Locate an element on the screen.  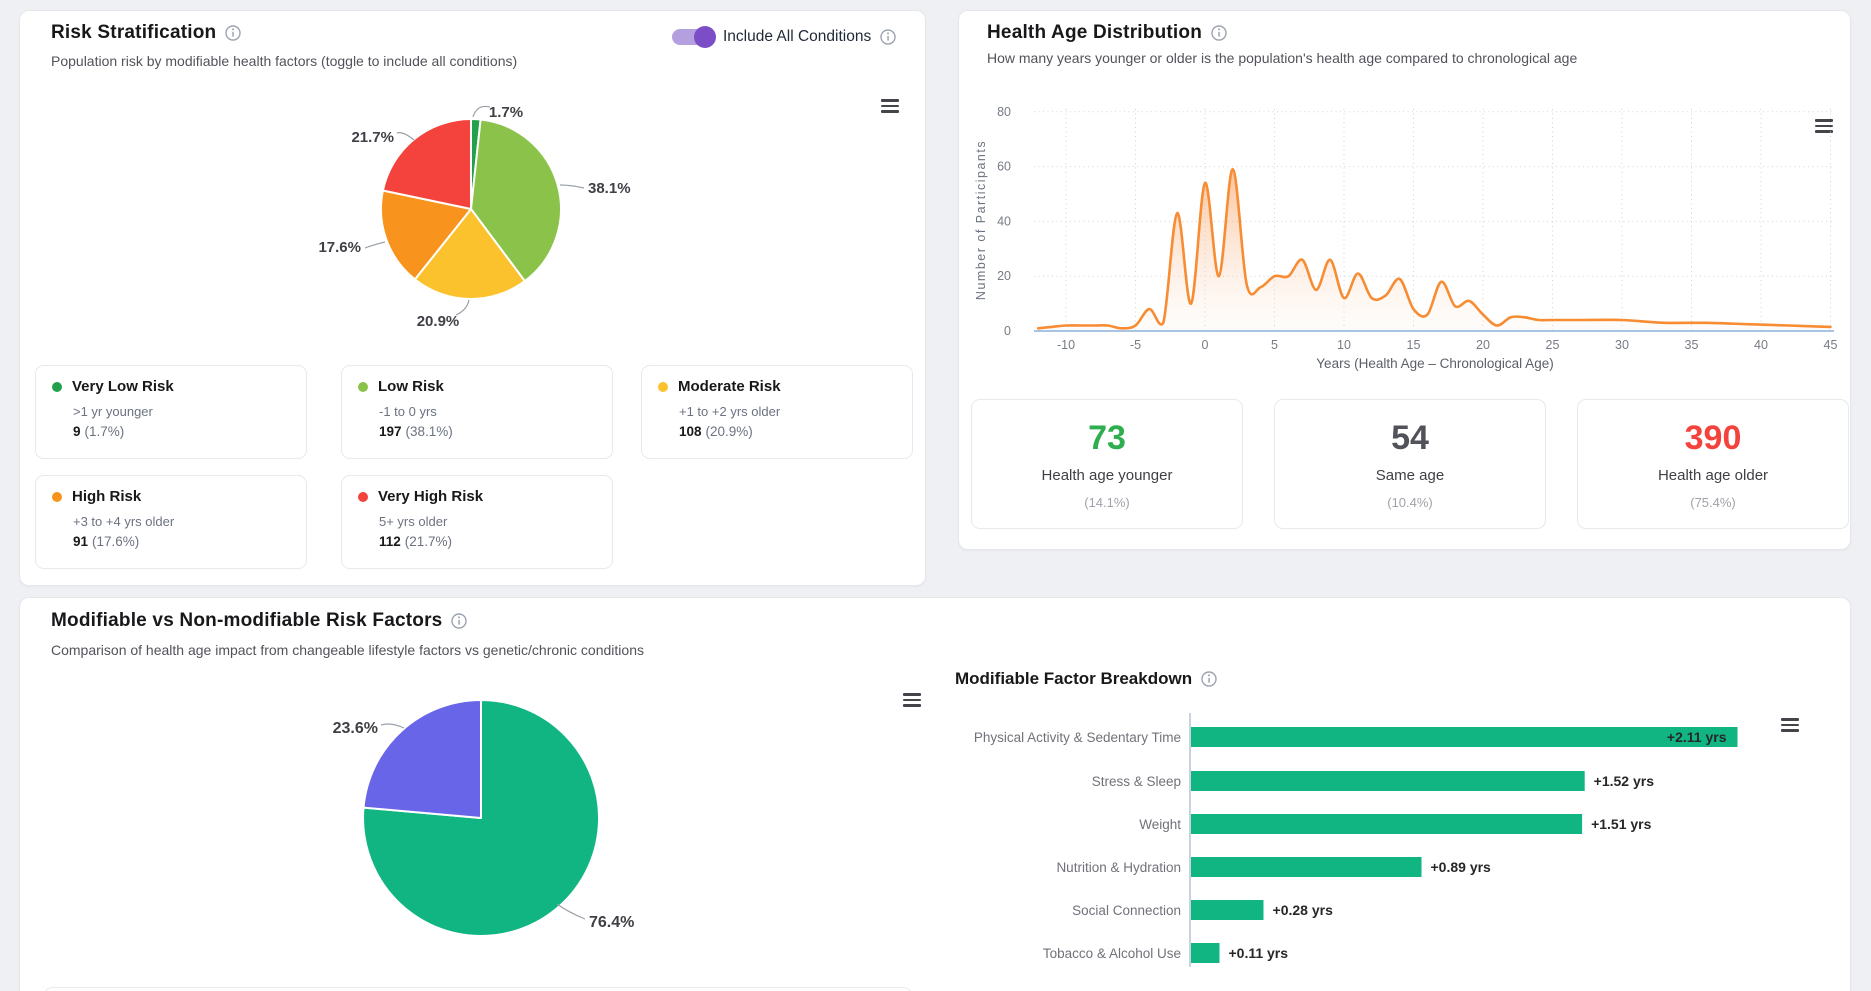
y-tick-label: 0 is located at coordinates (1007, 331).